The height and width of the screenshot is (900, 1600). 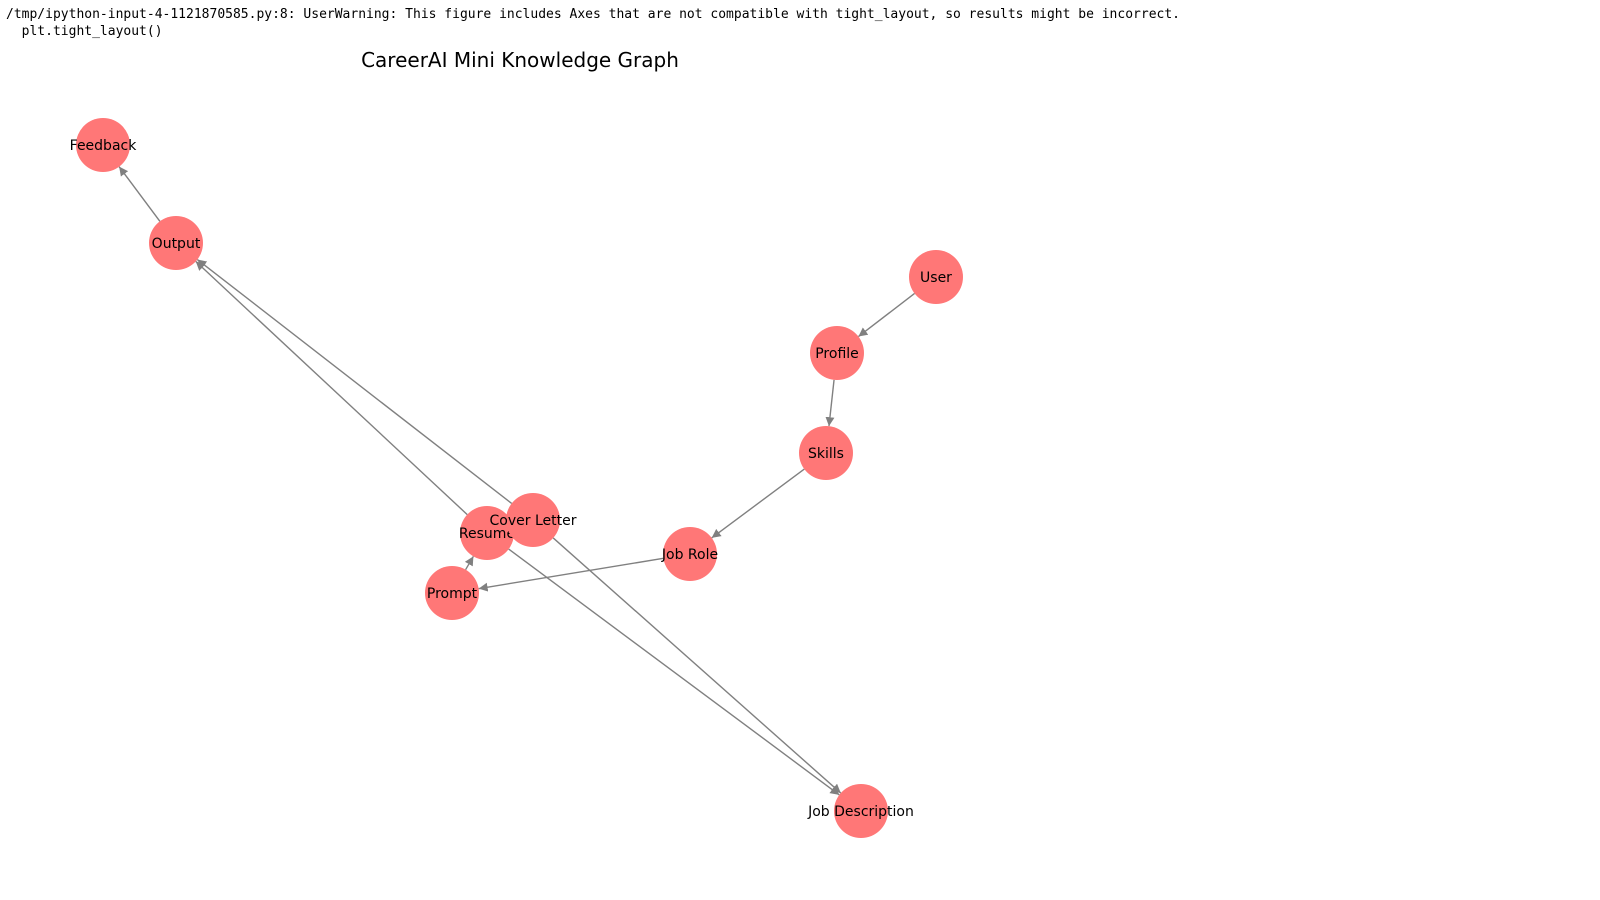 I want to click on node-user: User, so click(x=936, y=277).